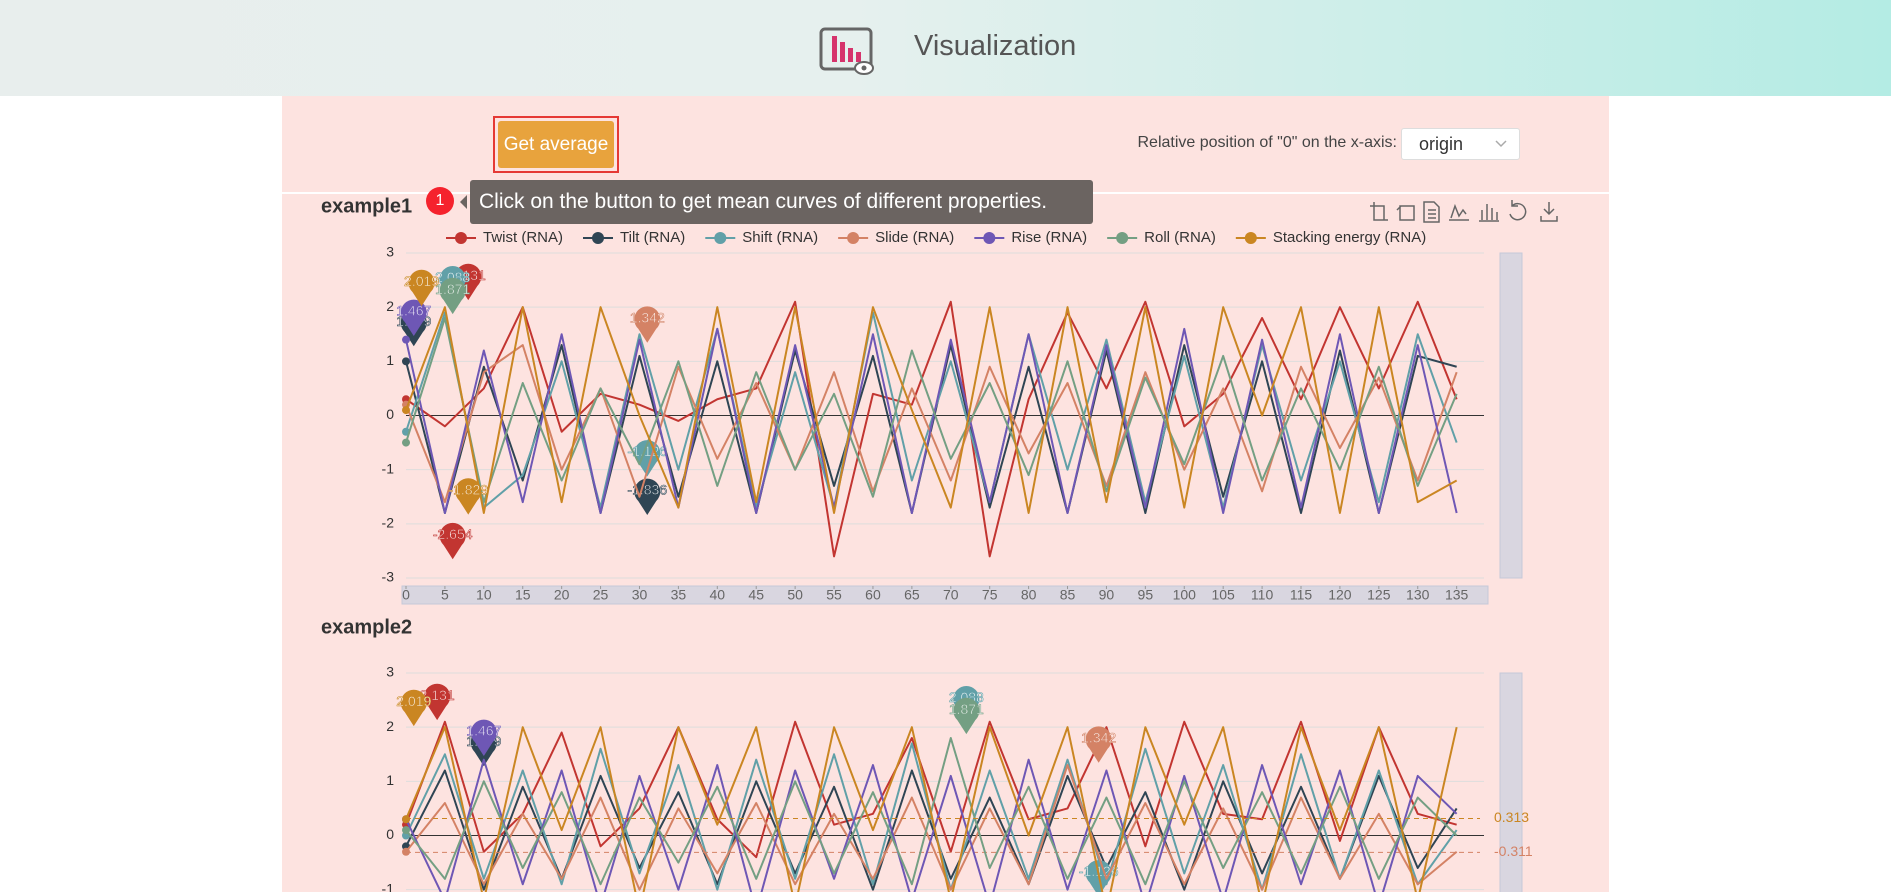 This screenshot has height=892, width=1891. I want to click on mark-label: 1.467, so click(413, 311).